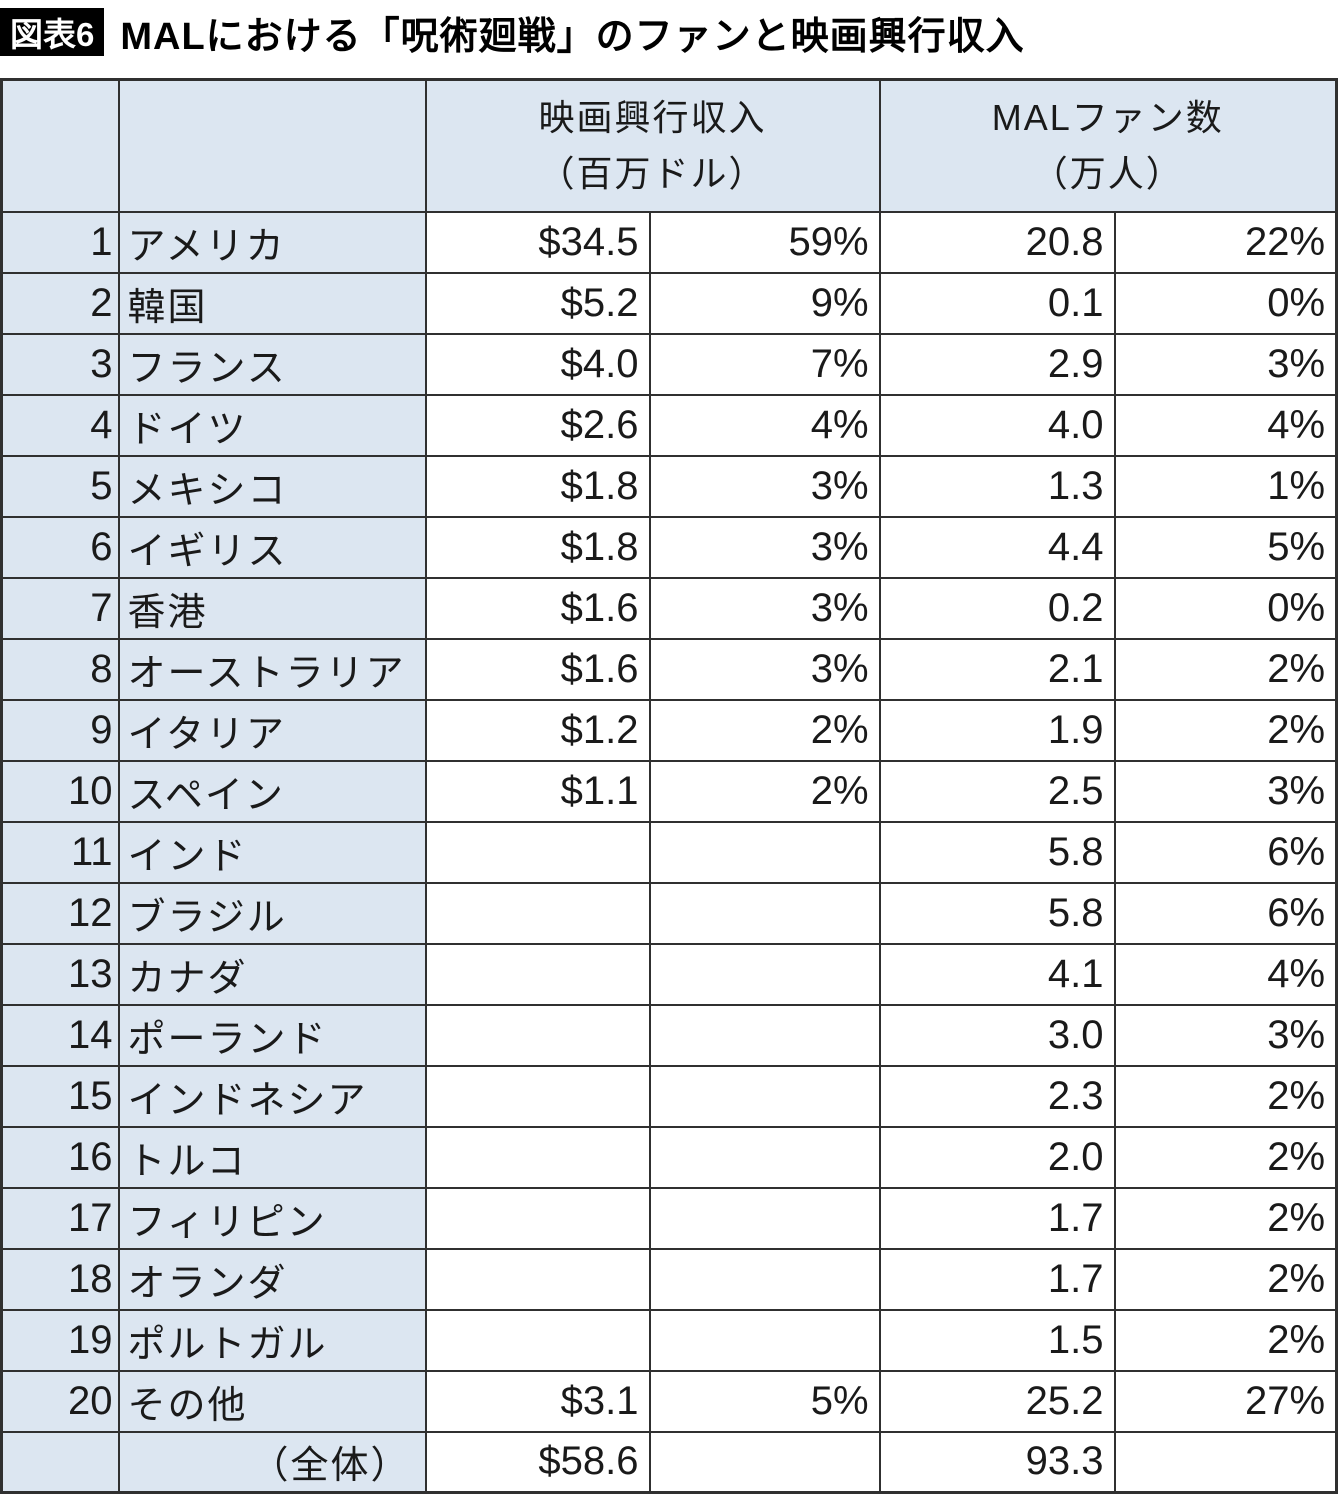  What do you see at coordinates (60, 1157) in the screenshot?
I see `rank-cell: 16` at bounding box center [60, 1157].